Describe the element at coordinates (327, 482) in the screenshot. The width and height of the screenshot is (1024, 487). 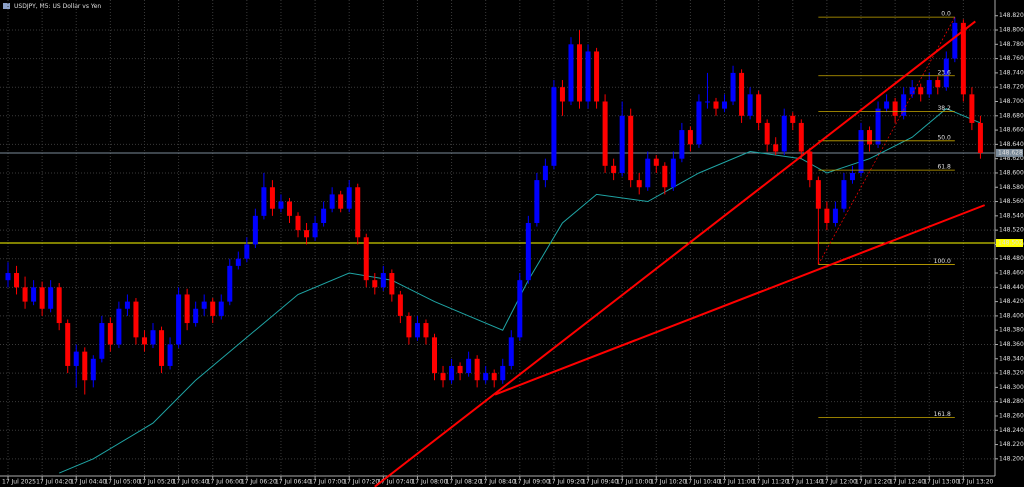
I see `x-tick-label: 17 Jul 07:00` at that location.